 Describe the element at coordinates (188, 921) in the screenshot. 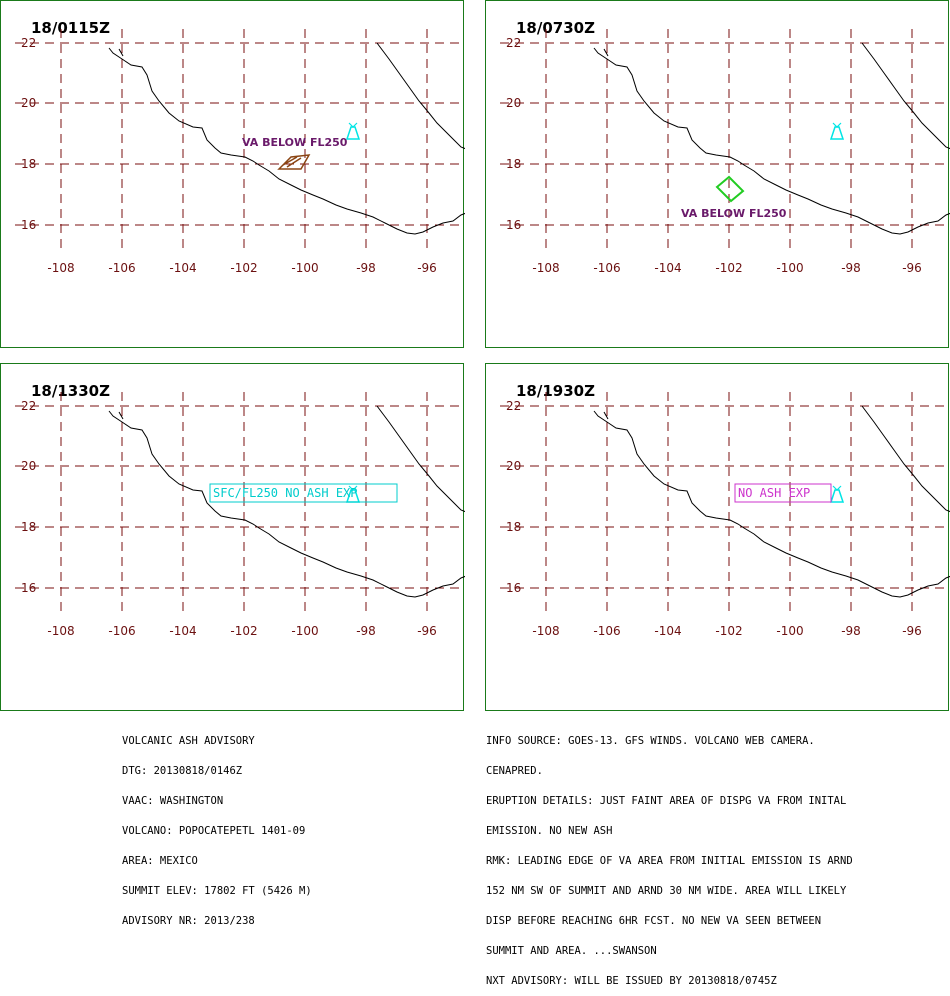

I see `advisory-line: ADVISORY NR: 2013/238` at that location.